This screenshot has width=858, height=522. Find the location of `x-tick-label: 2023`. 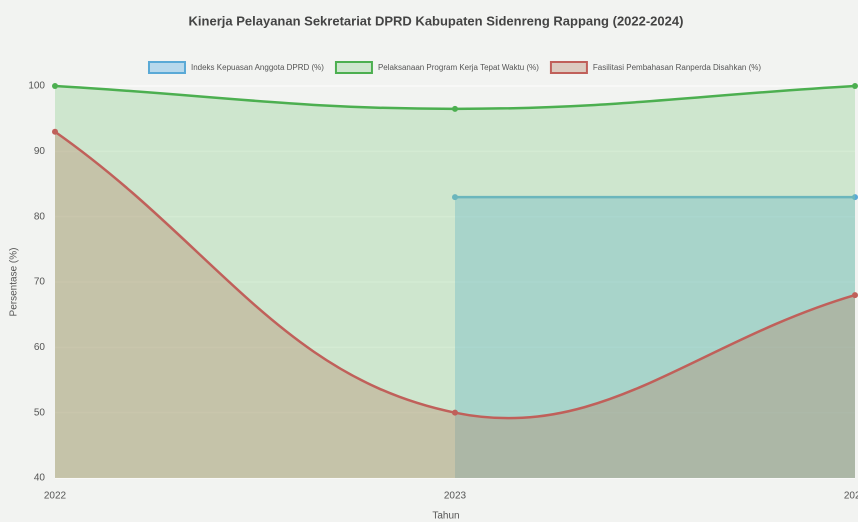

x-tick-label: 2023 is located at coordinates (455, 496).